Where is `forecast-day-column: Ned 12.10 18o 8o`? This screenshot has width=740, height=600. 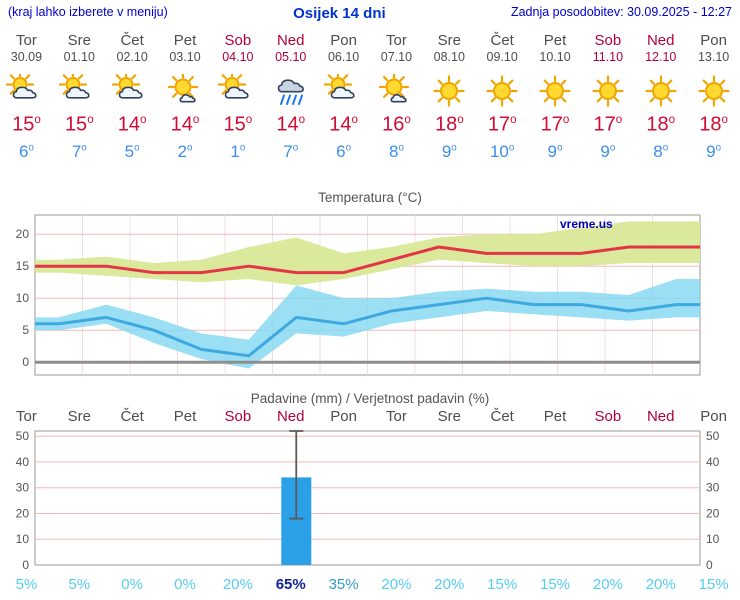 forecast-day-column: Ned 12.10 18o 8o is located at coordinates (660, 97).